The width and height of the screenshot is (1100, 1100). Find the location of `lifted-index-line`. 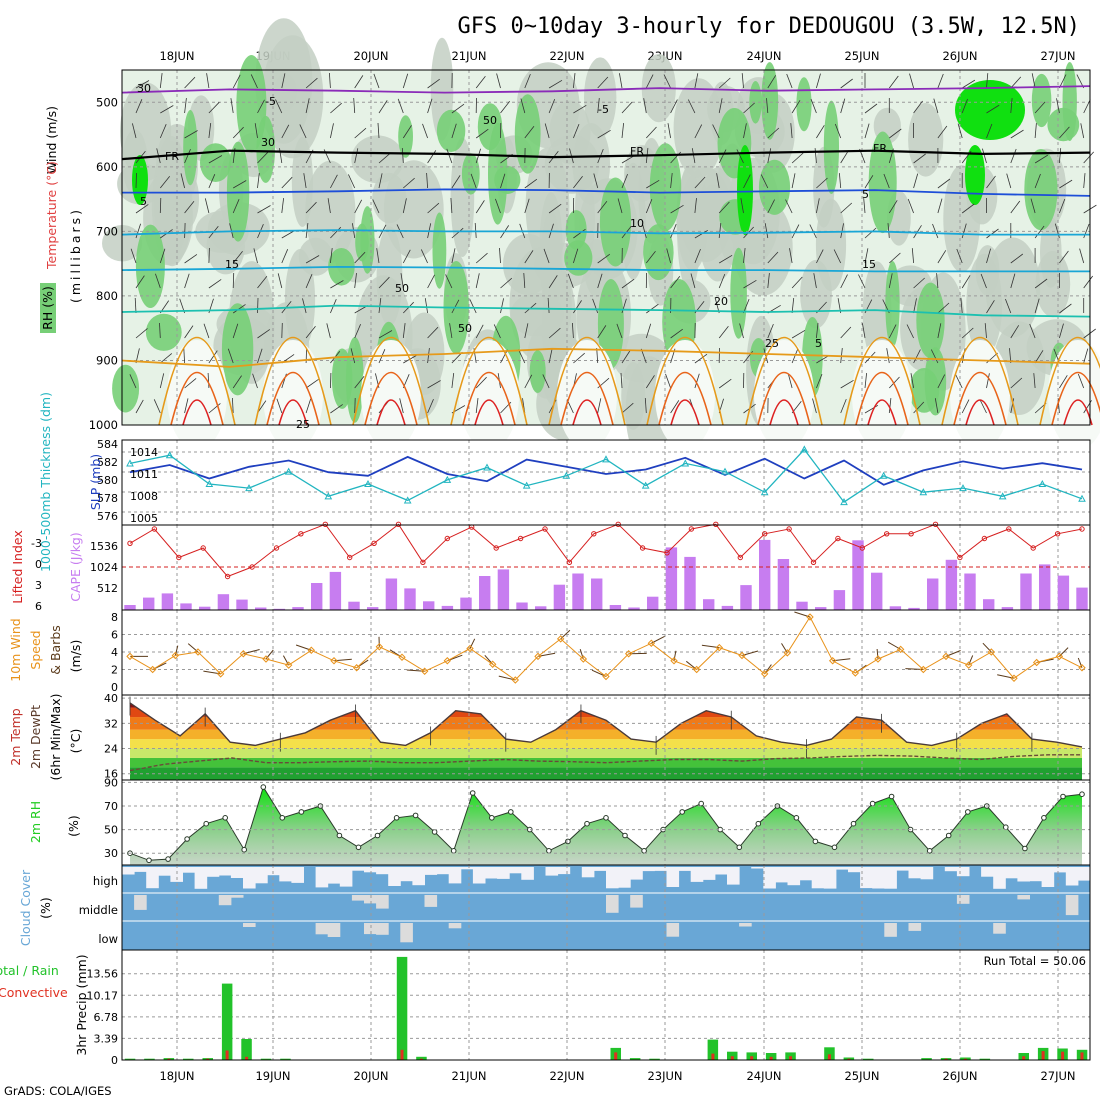

lifted-index-line is located at coordinates (606, 550).